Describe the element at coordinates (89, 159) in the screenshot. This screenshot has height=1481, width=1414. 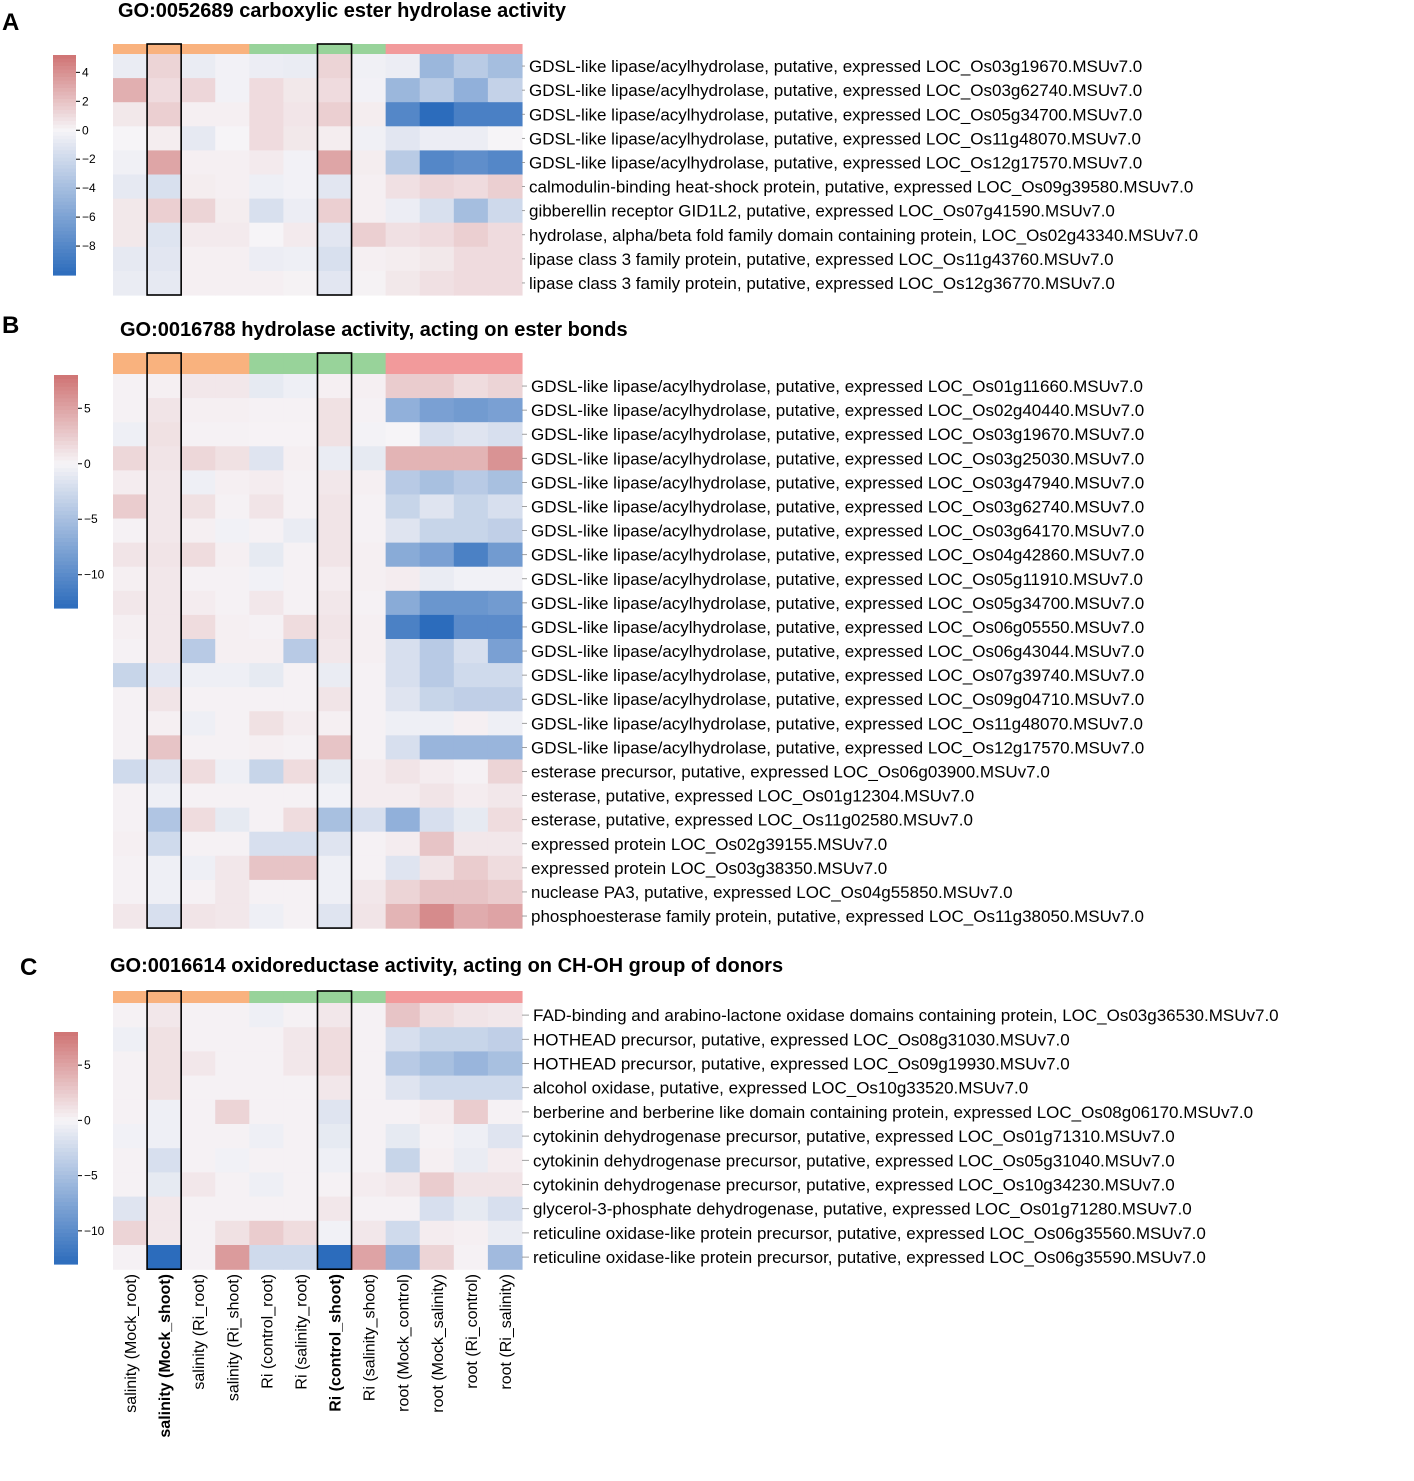
I see `colorbar-tick-label: −2` at that location.